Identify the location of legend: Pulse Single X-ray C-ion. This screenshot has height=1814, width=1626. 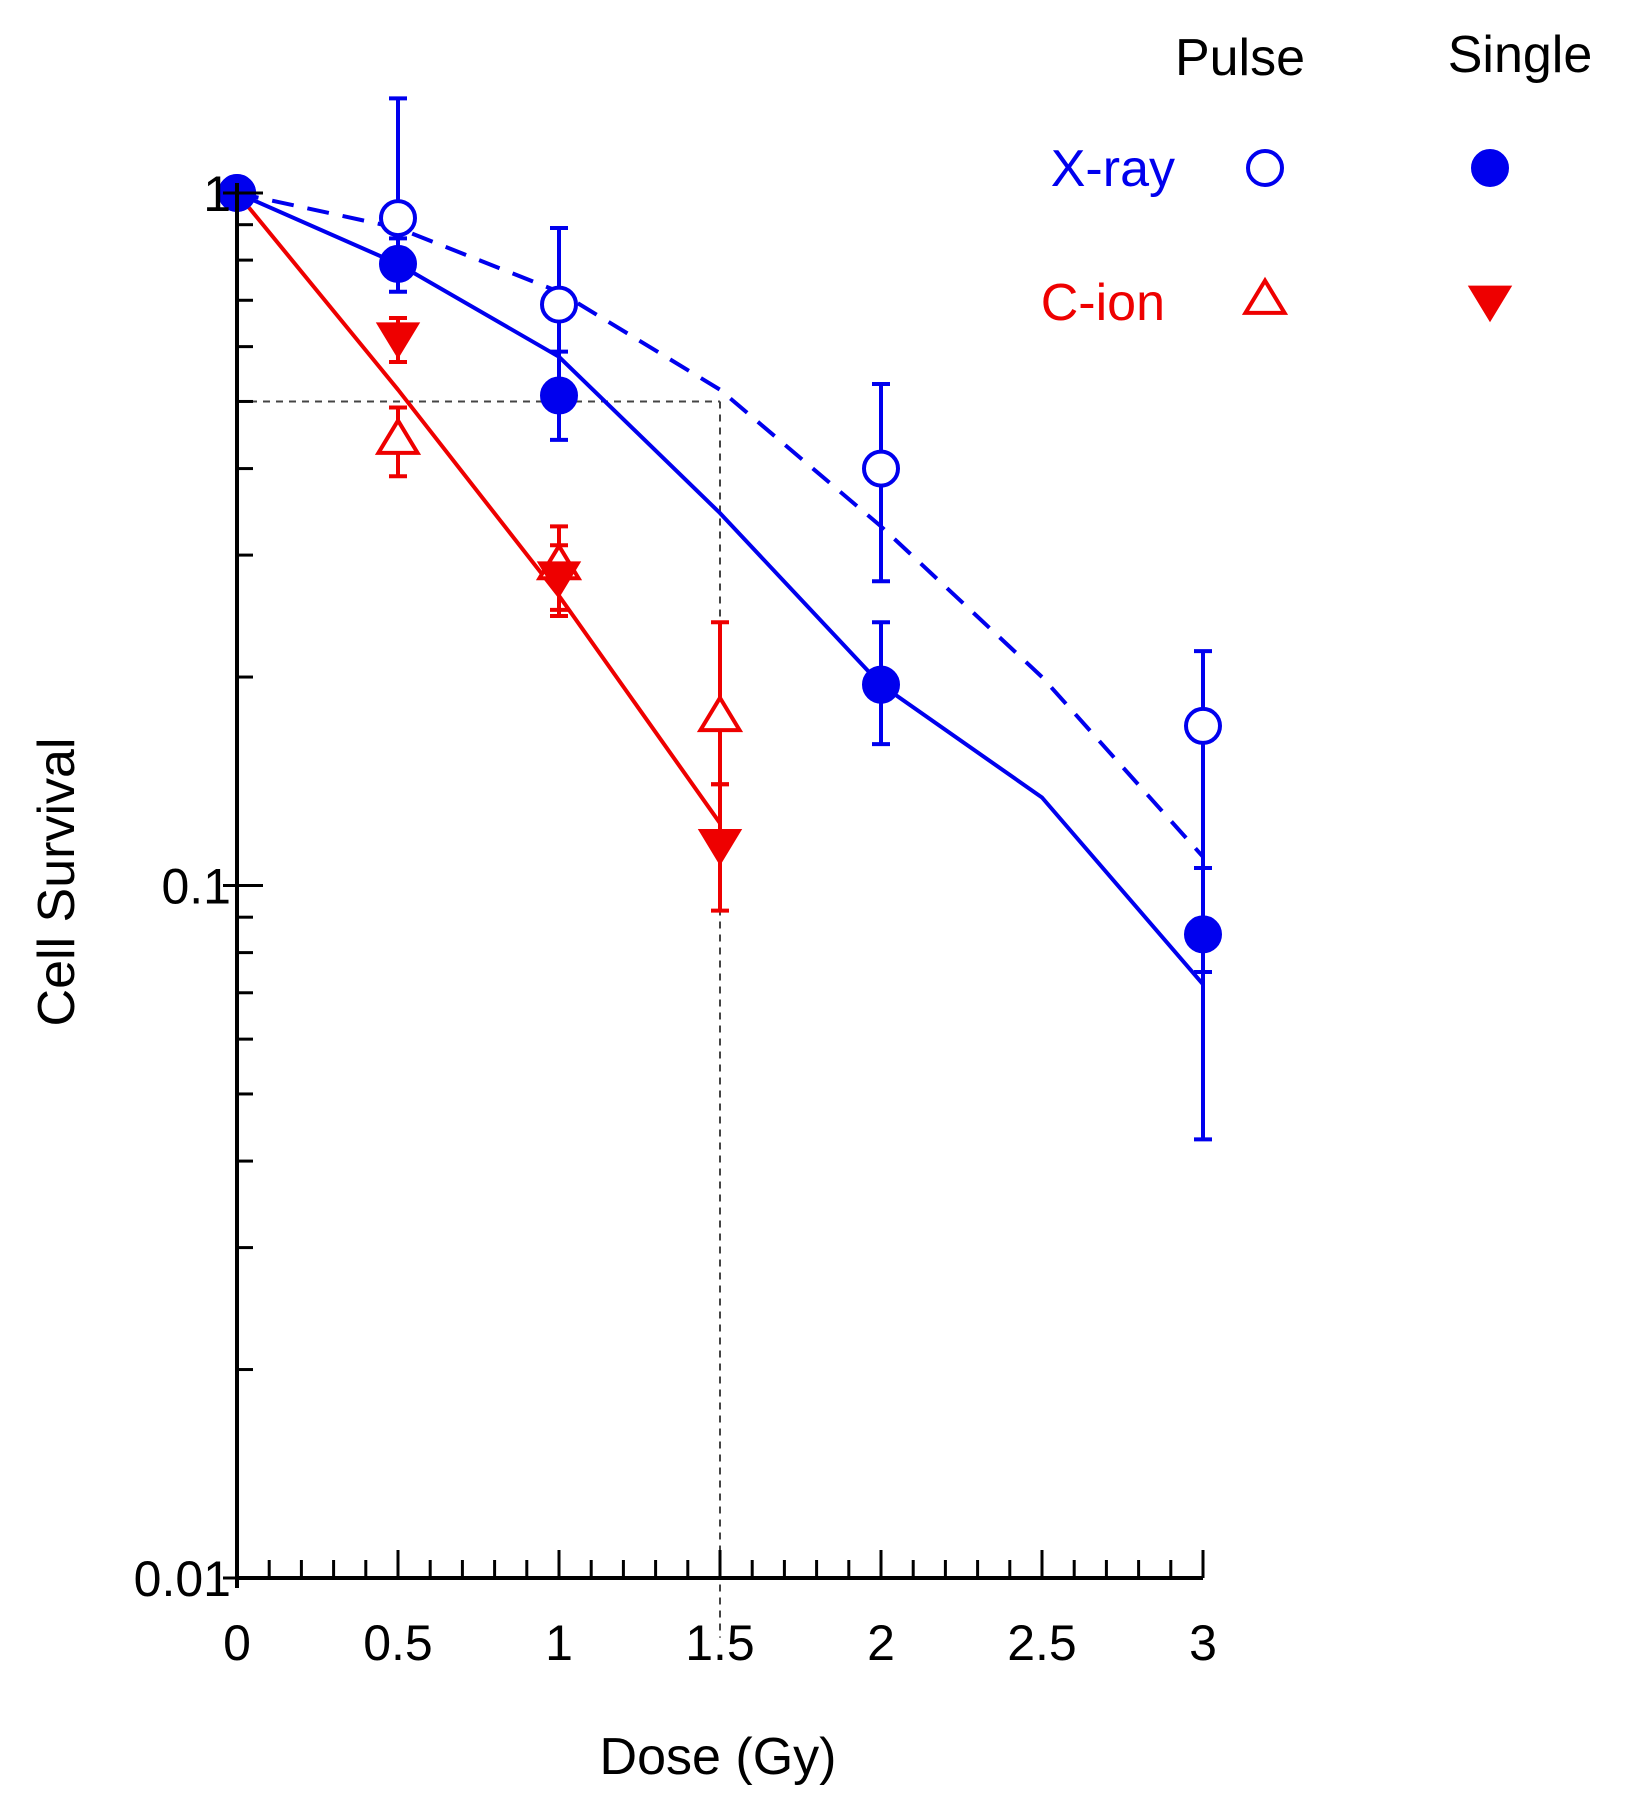
(1317, 179).